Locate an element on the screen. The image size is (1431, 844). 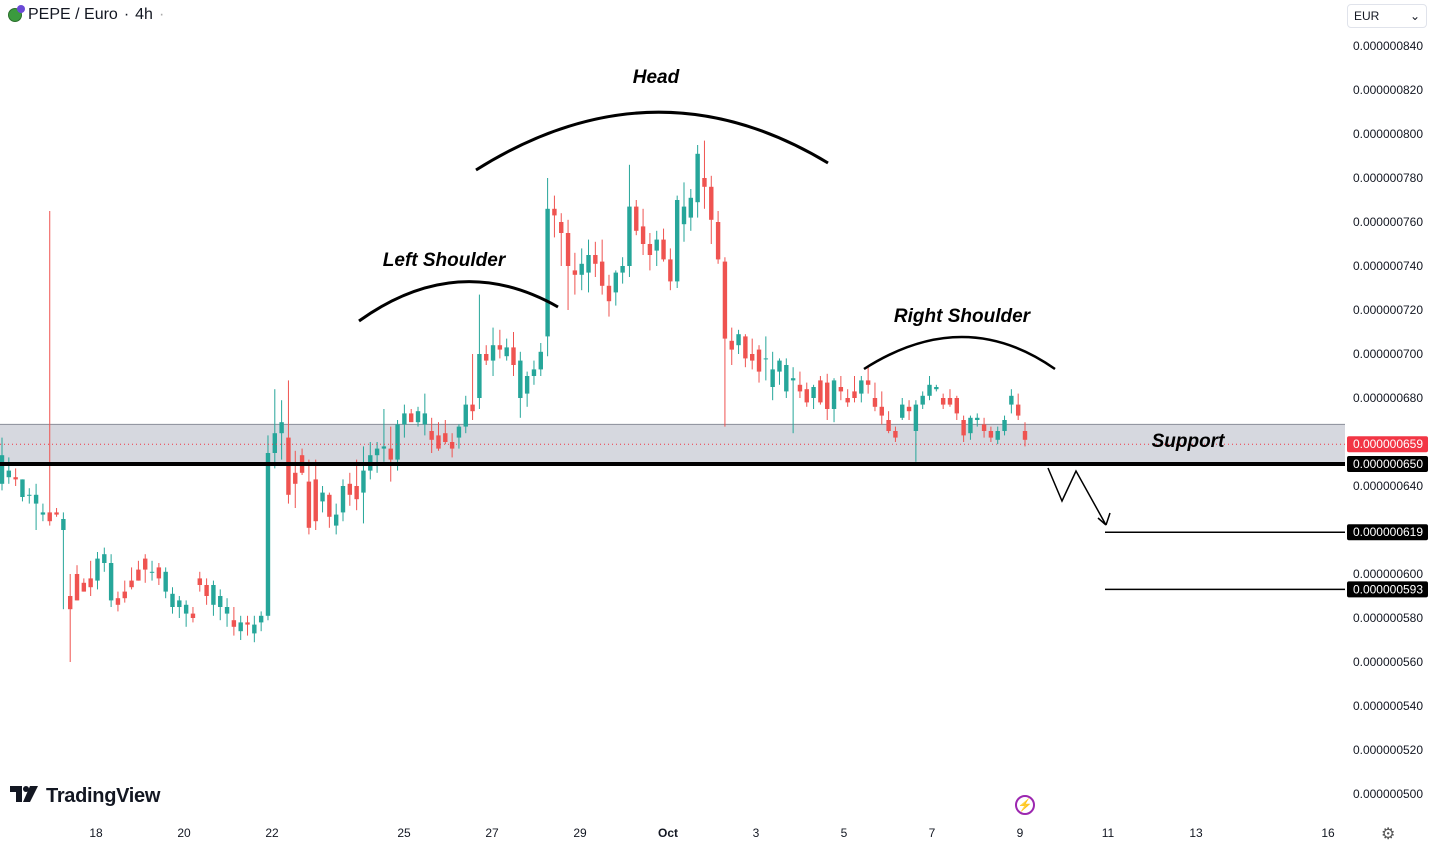
x-tick-label: 22 is located at coordinates (272, 833).